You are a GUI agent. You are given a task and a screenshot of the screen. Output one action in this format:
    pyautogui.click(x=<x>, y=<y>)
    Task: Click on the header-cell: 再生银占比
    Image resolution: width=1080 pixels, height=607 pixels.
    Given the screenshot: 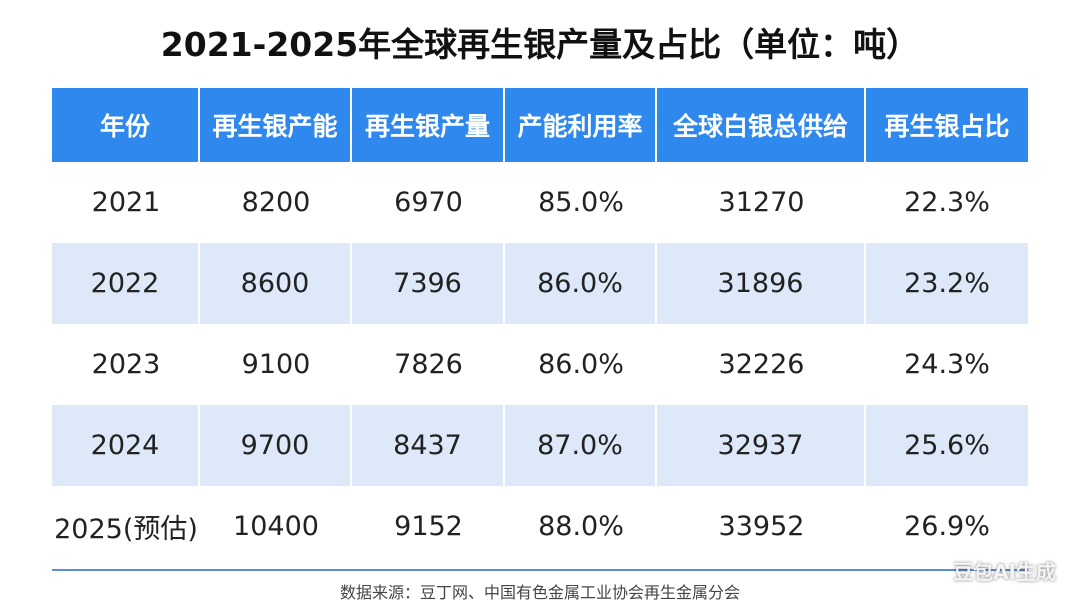 What is the action you would take?
    pyautogui.click(x=947, y=126)
    